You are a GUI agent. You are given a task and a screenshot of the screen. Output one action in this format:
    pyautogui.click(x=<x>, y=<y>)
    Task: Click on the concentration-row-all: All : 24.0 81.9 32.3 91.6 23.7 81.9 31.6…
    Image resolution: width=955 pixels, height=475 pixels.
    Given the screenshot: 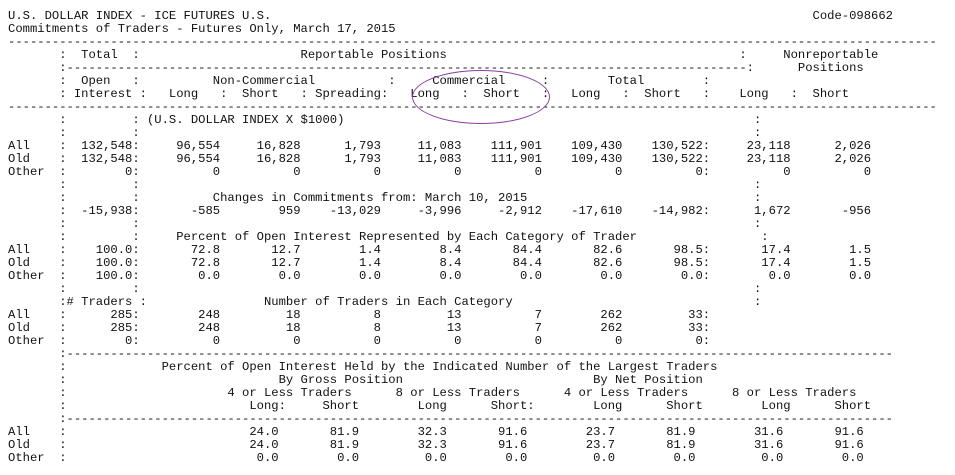 What is the action you would take?
    pyautogui.click(x=436, y=432)
    